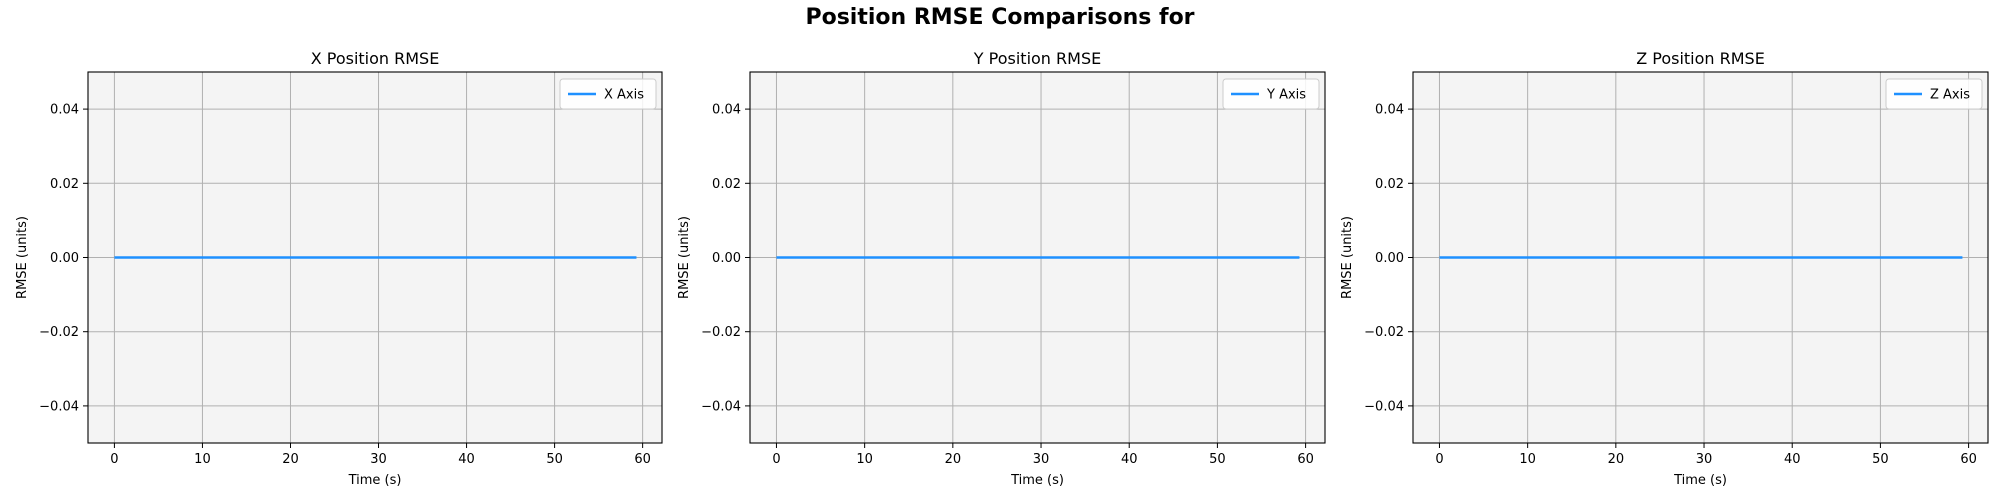 Image resolution: width=2000 pixels, height=500 pixels. I want to click on subplot-title: Z Position RMSE, so click(1700, 58).